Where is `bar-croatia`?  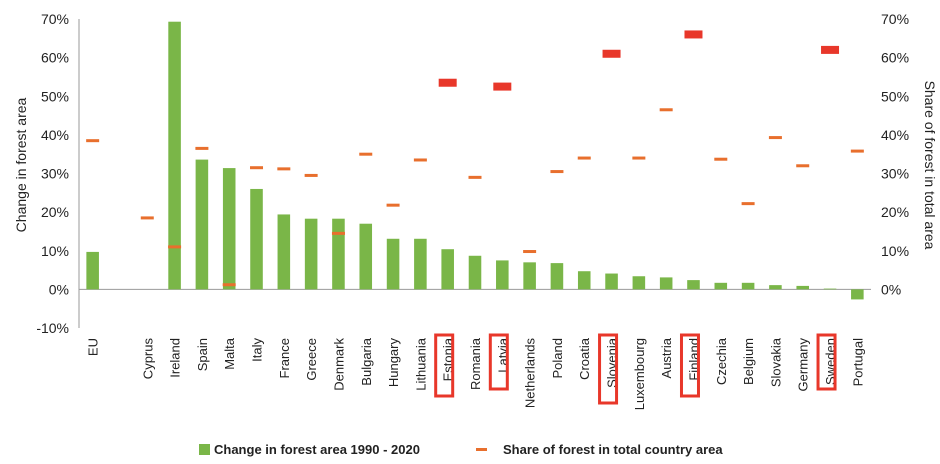 bar-croatia is located at coordinates (584, 280).